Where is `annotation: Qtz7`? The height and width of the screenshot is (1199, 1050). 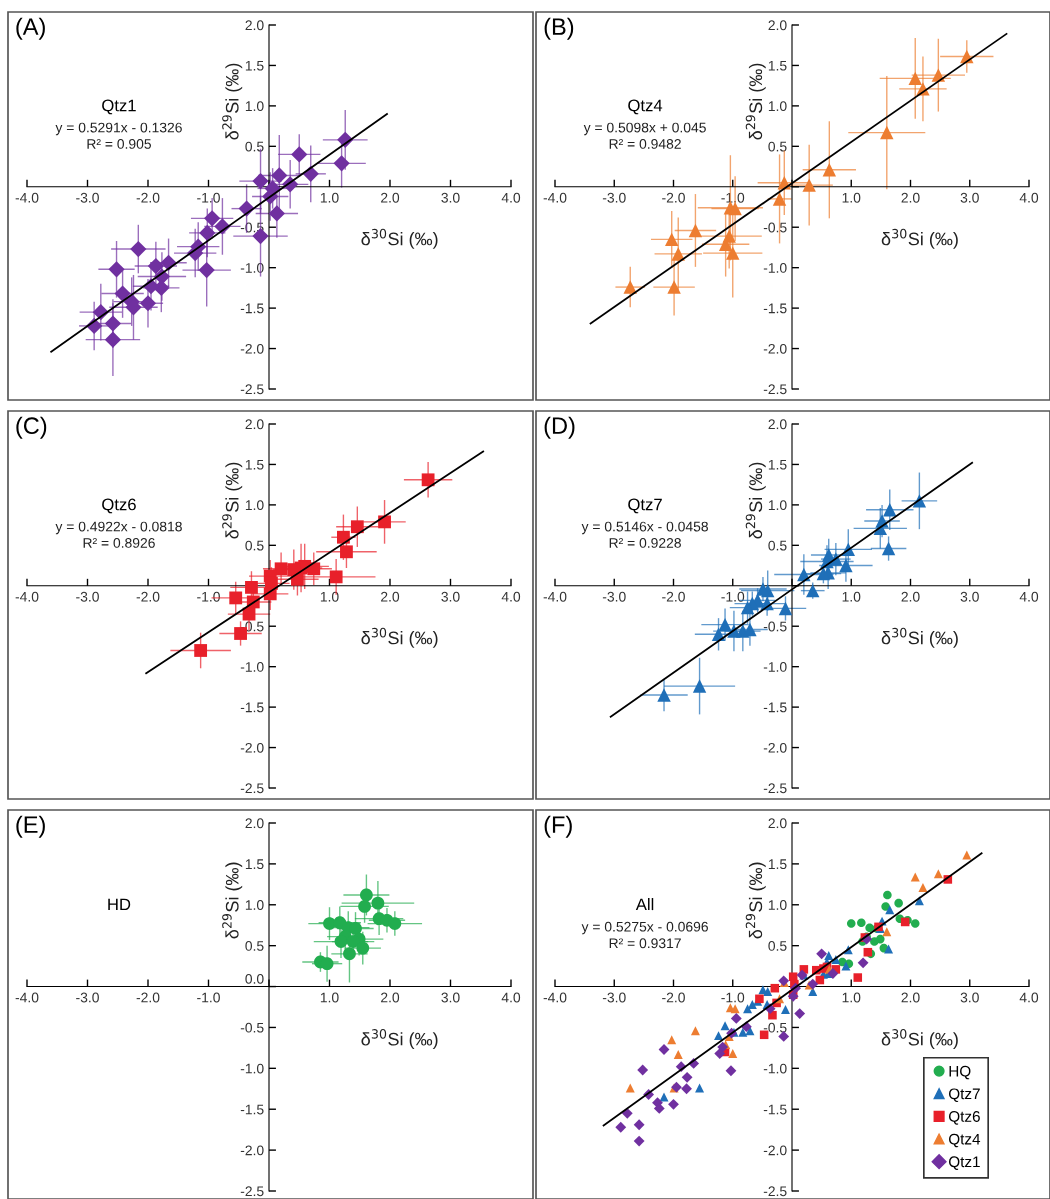 annotation: Qtz7 is located at coordinates (645, 506).